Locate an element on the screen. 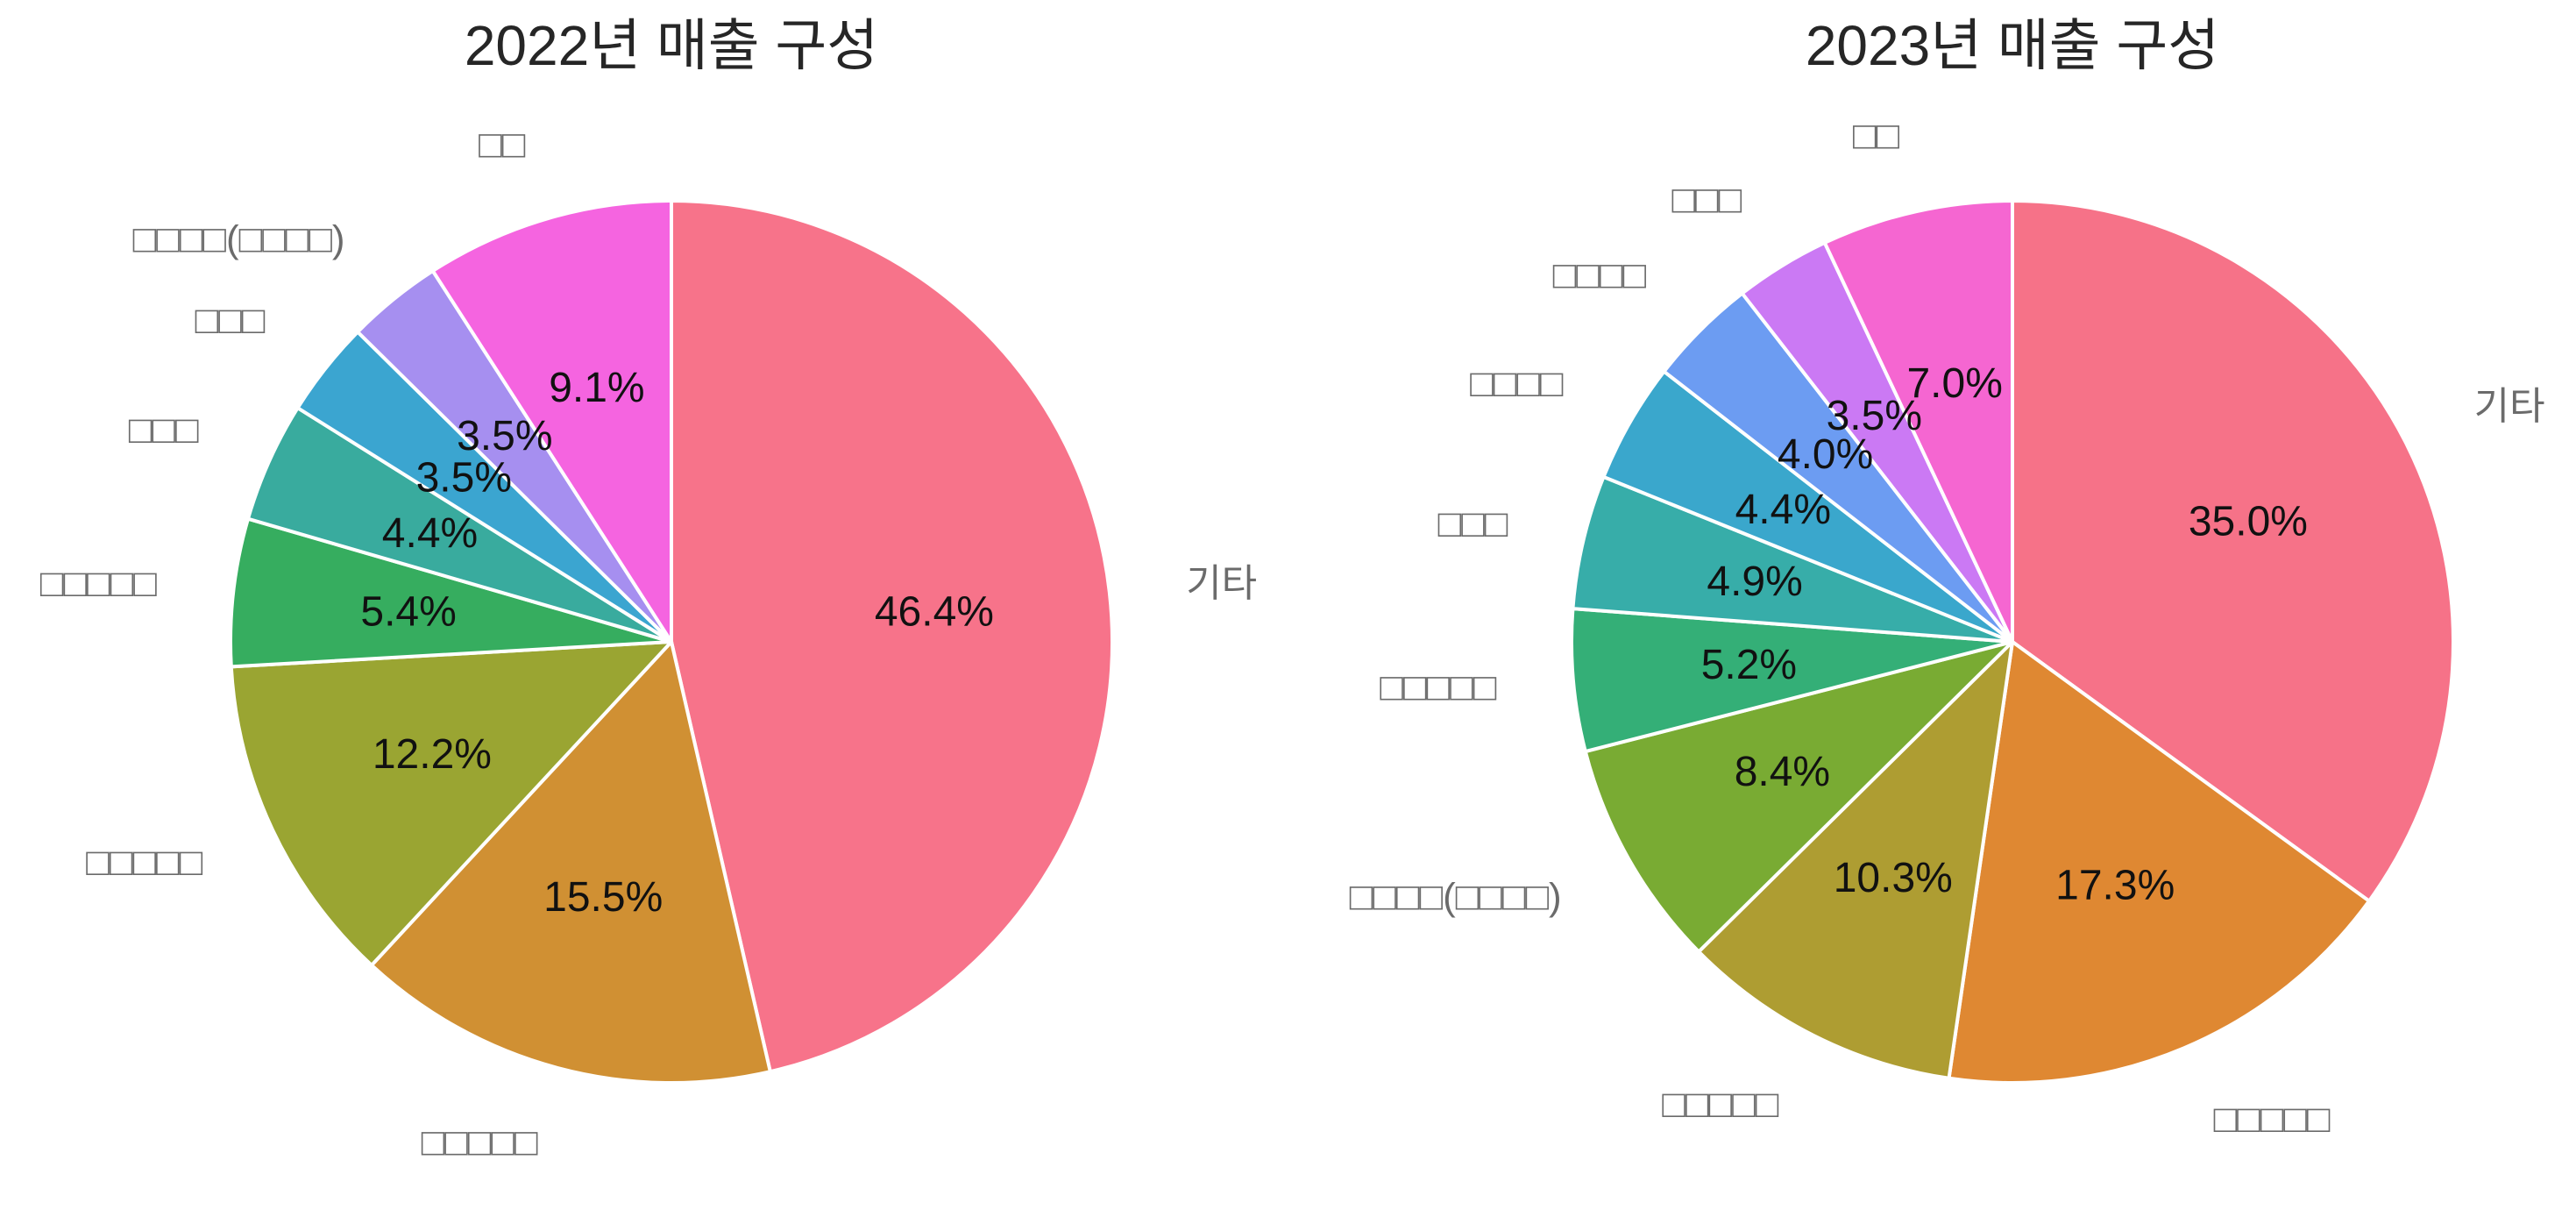 This screenshot has height=1217, width=2576. slice-percent-label: 46.4% is located at coordinates (935, 611).